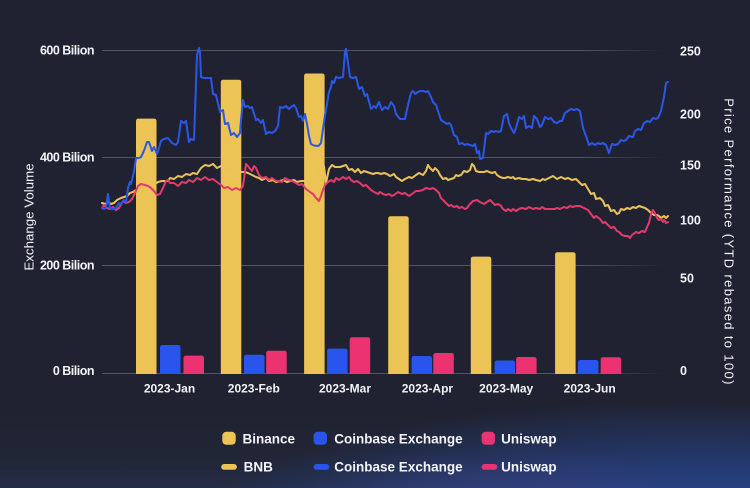 The height and width of the screenshot is (488, 750). I want to click on svg-text: 2023-Jan, so click(169, 389).